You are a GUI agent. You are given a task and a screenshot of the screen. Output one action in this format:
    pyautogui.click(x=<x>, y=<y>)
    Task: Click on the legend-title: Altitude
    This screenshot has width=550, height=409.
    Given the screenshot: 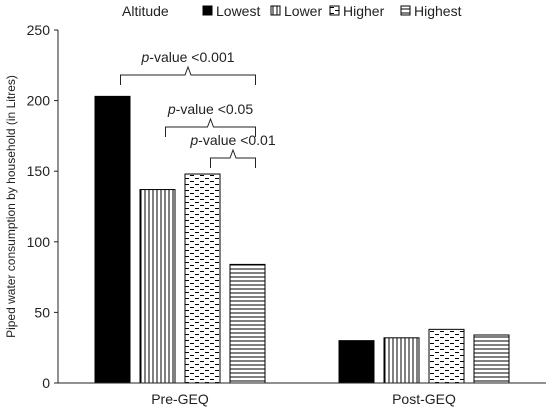 What is the action you would take?
    pyautogui.click(x=145, y=11)
    